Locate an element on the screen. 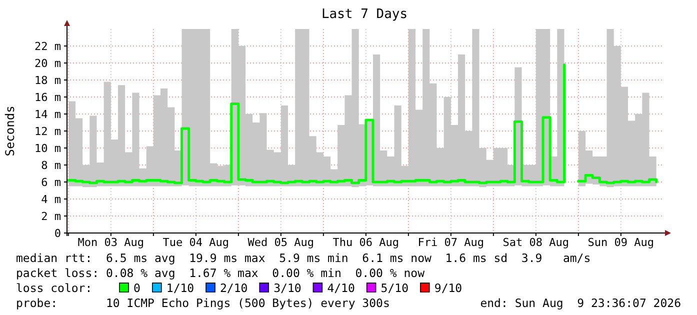 Image resolution: width=697 pixels, height=315 pixels. x-tick-label: Thu 06 Aug is located at coordinates (366, 242).